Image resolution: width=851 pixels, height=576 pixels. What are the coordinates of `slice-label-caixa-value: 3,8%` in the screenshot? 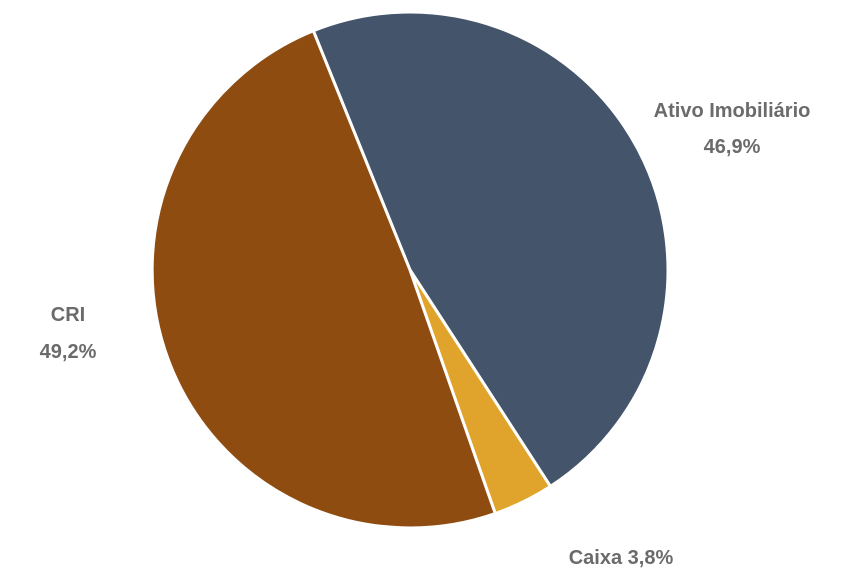 It's located at (651, 558).